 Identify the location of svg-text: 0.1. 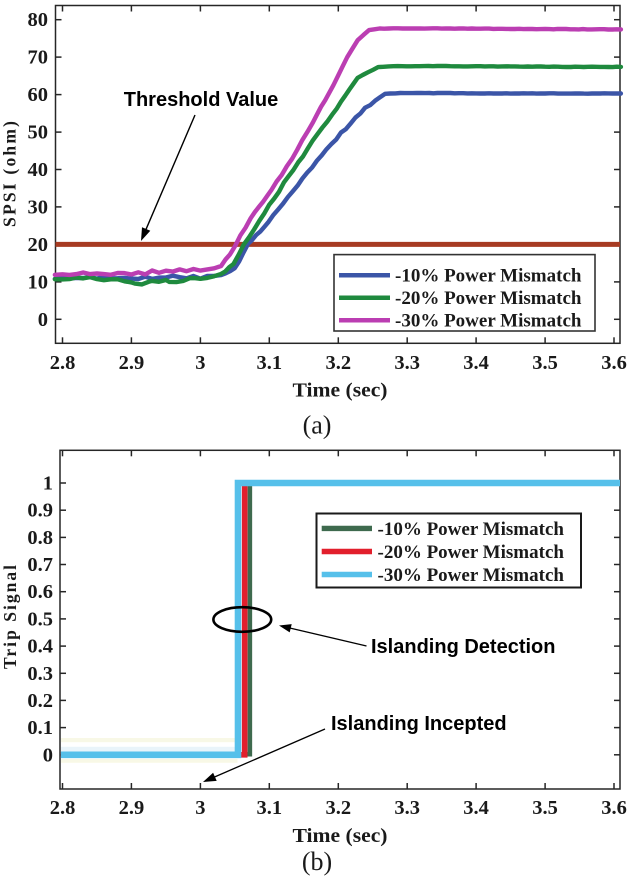
(40, 728).